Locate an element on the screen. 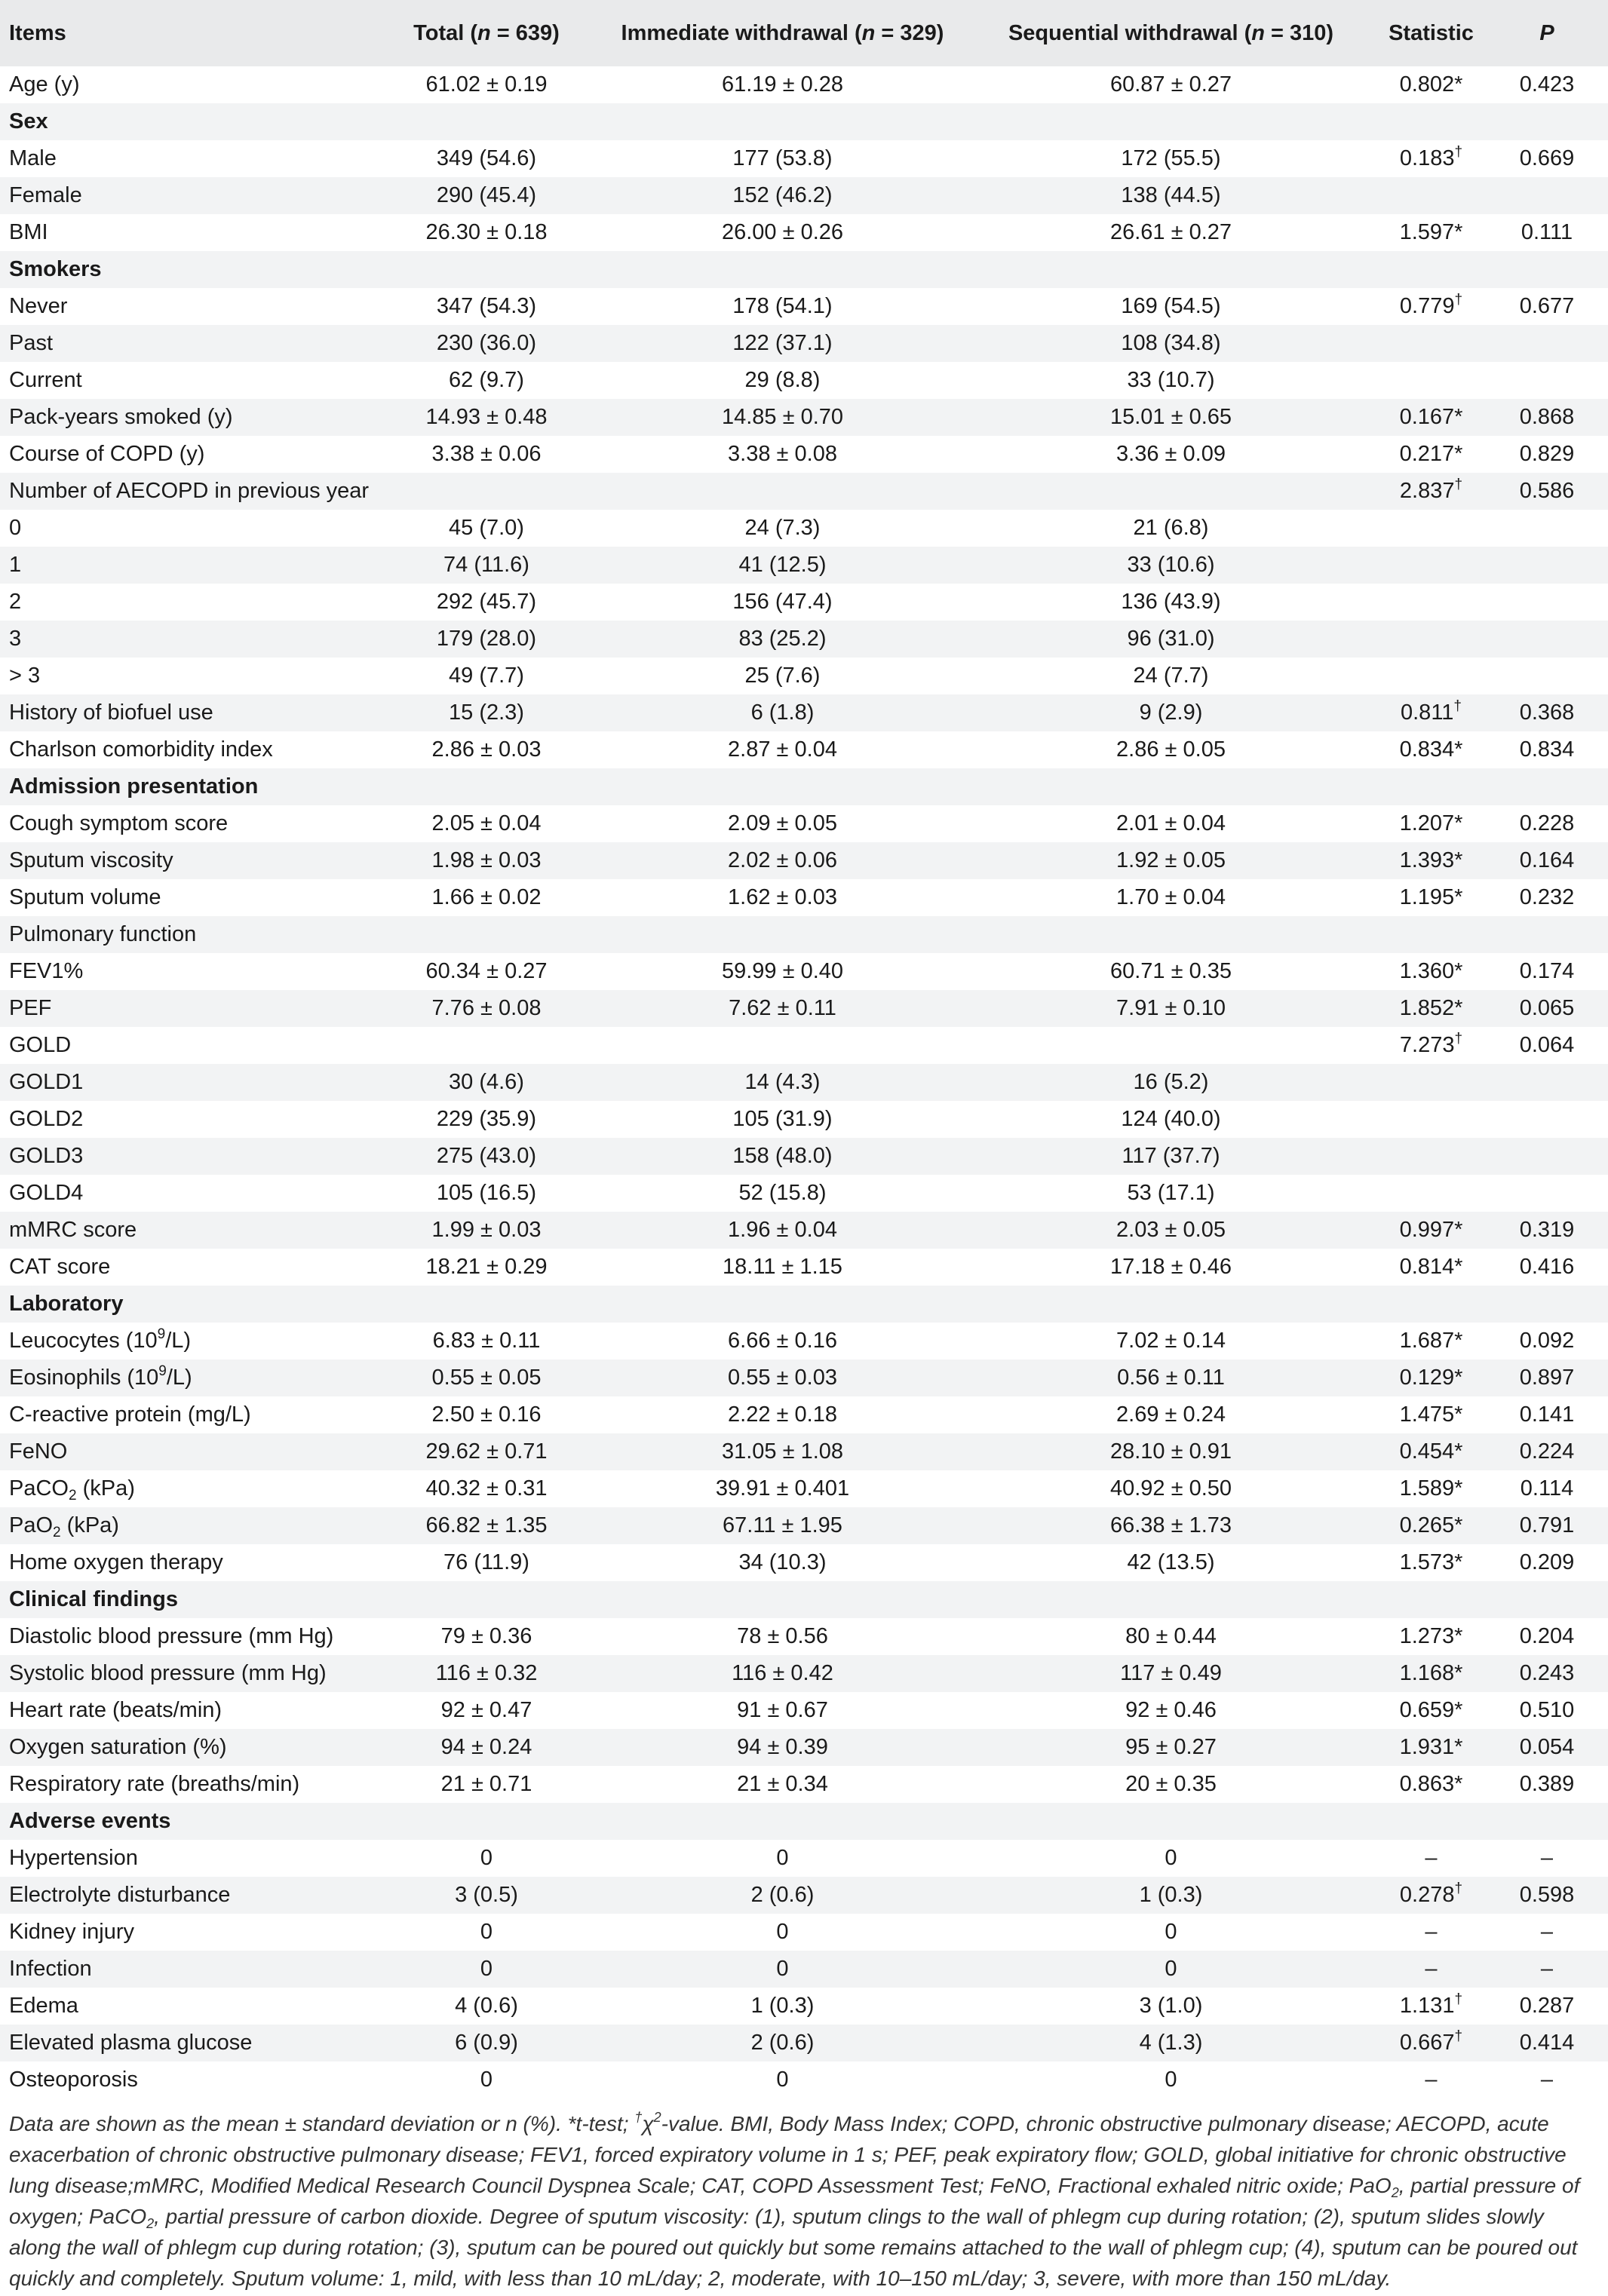 This screenshot has width=1608, height=2296. table-row: GOLD2 229 (35.9) 105 (31.9) 124 (40.0) is located at coordinates (804, 1119).